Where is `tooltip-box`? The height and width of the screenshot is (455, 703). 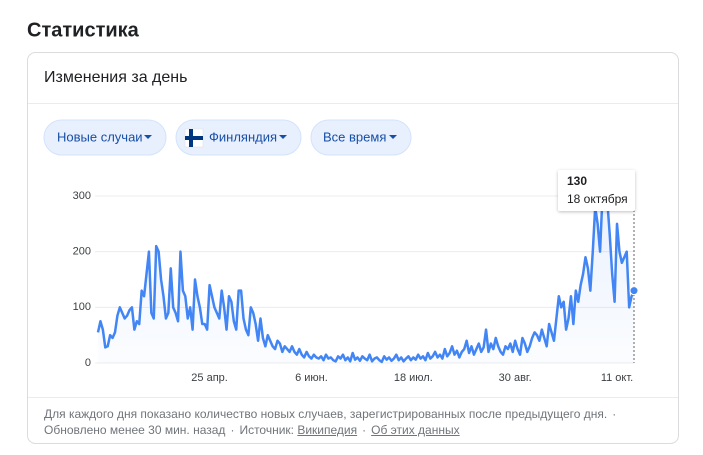 tooltip-box is located at coordinates (596, 190).